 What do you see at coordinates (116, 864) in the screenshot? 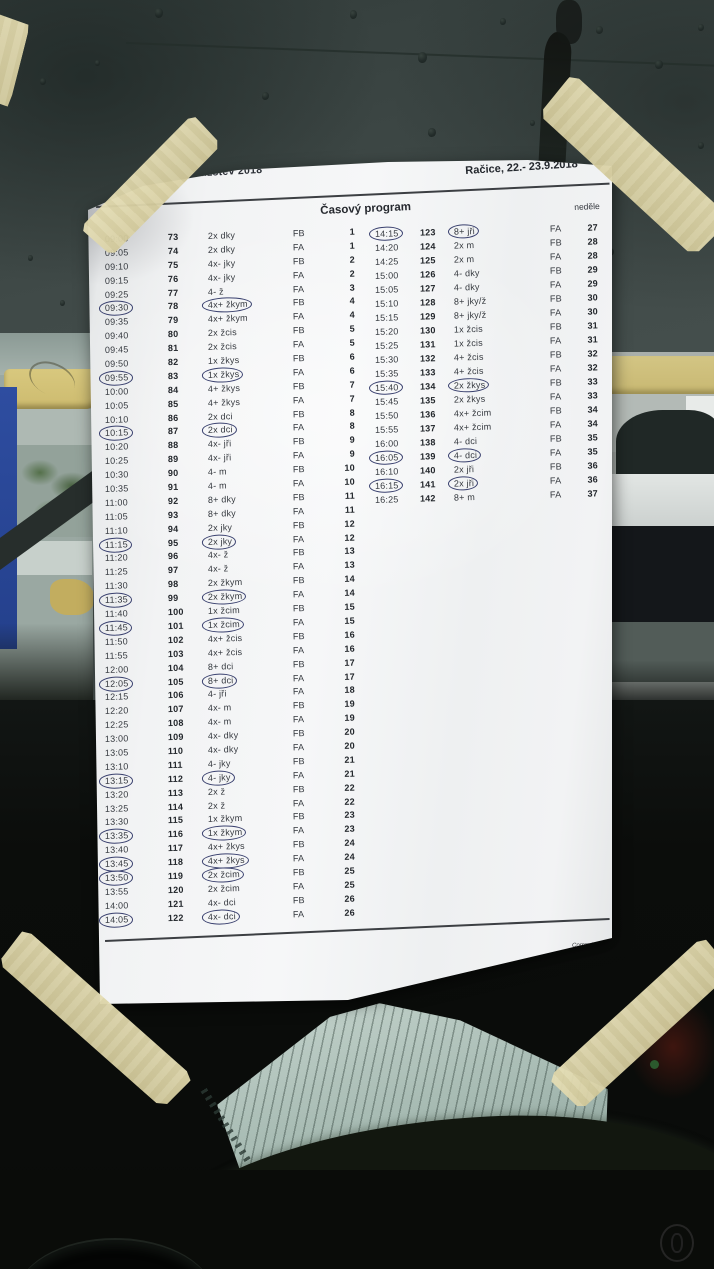
I see `race-time: 13:45` at bounding box center [116, 864].